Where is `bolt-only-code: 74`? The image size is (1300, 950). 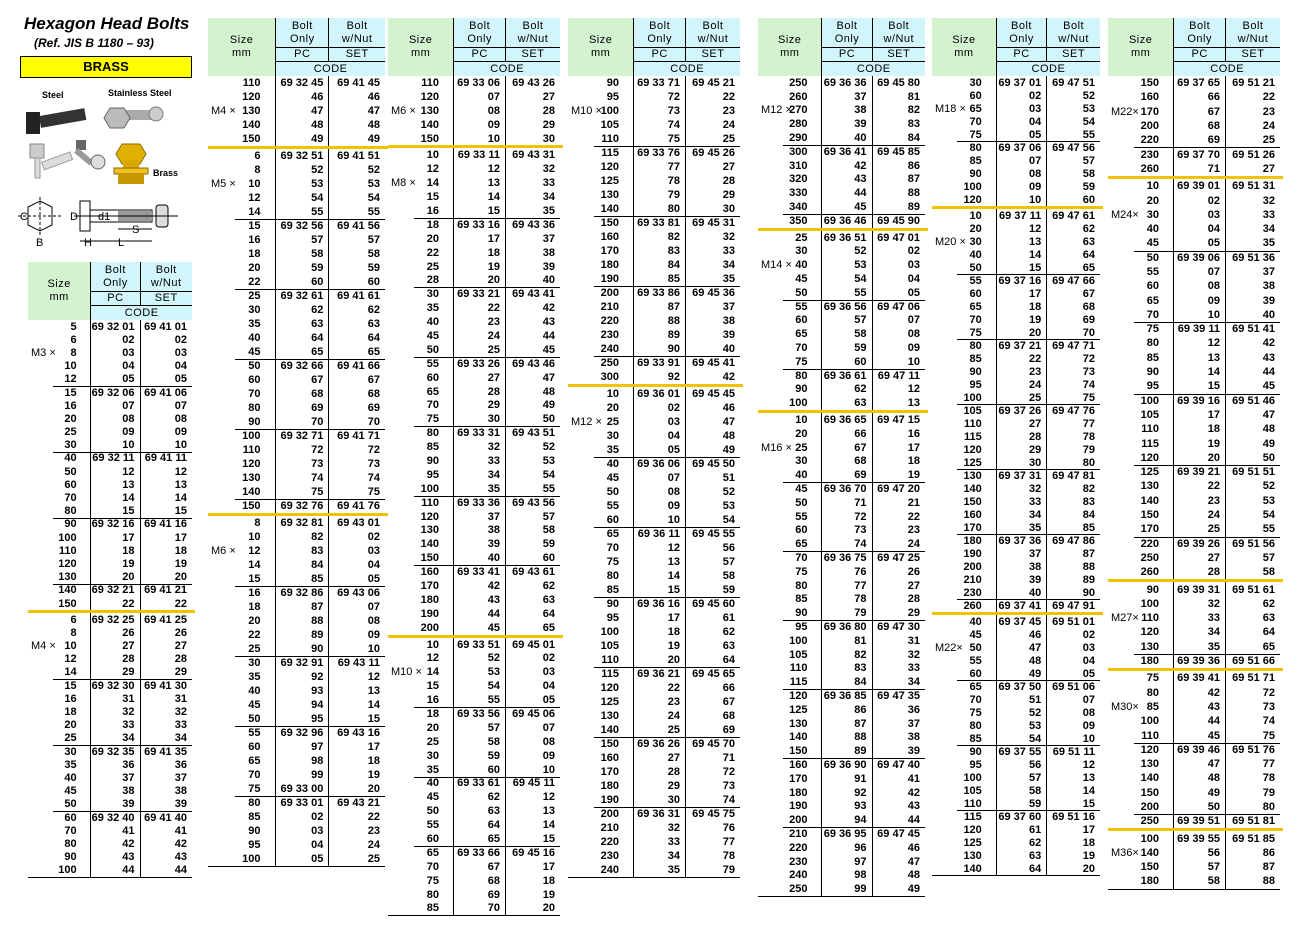
bolt-only-code: 74 is located at coordinates (659, 125).